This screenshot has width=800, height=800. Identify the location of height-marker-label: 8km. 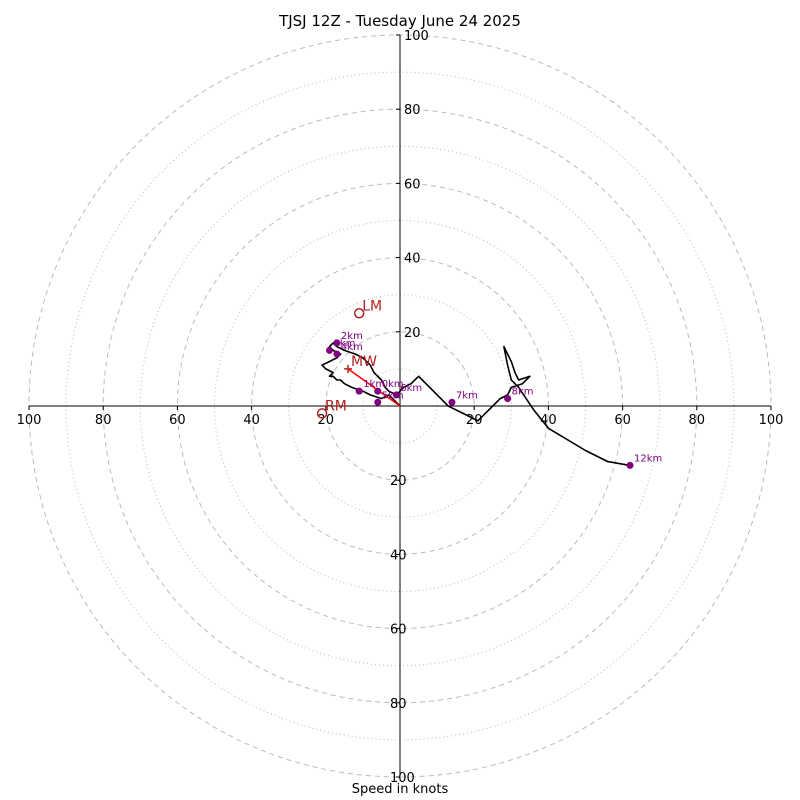
(523, 392).